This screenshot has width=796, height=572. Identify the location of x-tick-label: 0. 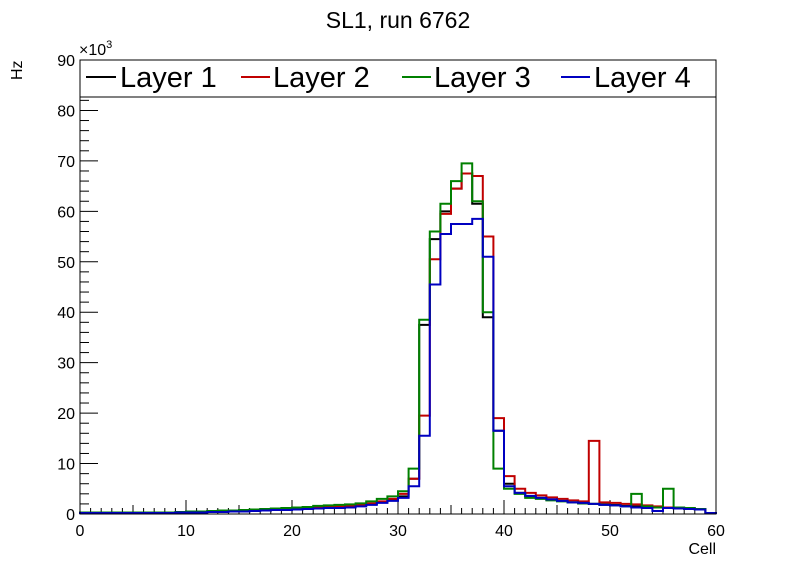
(80, 531).